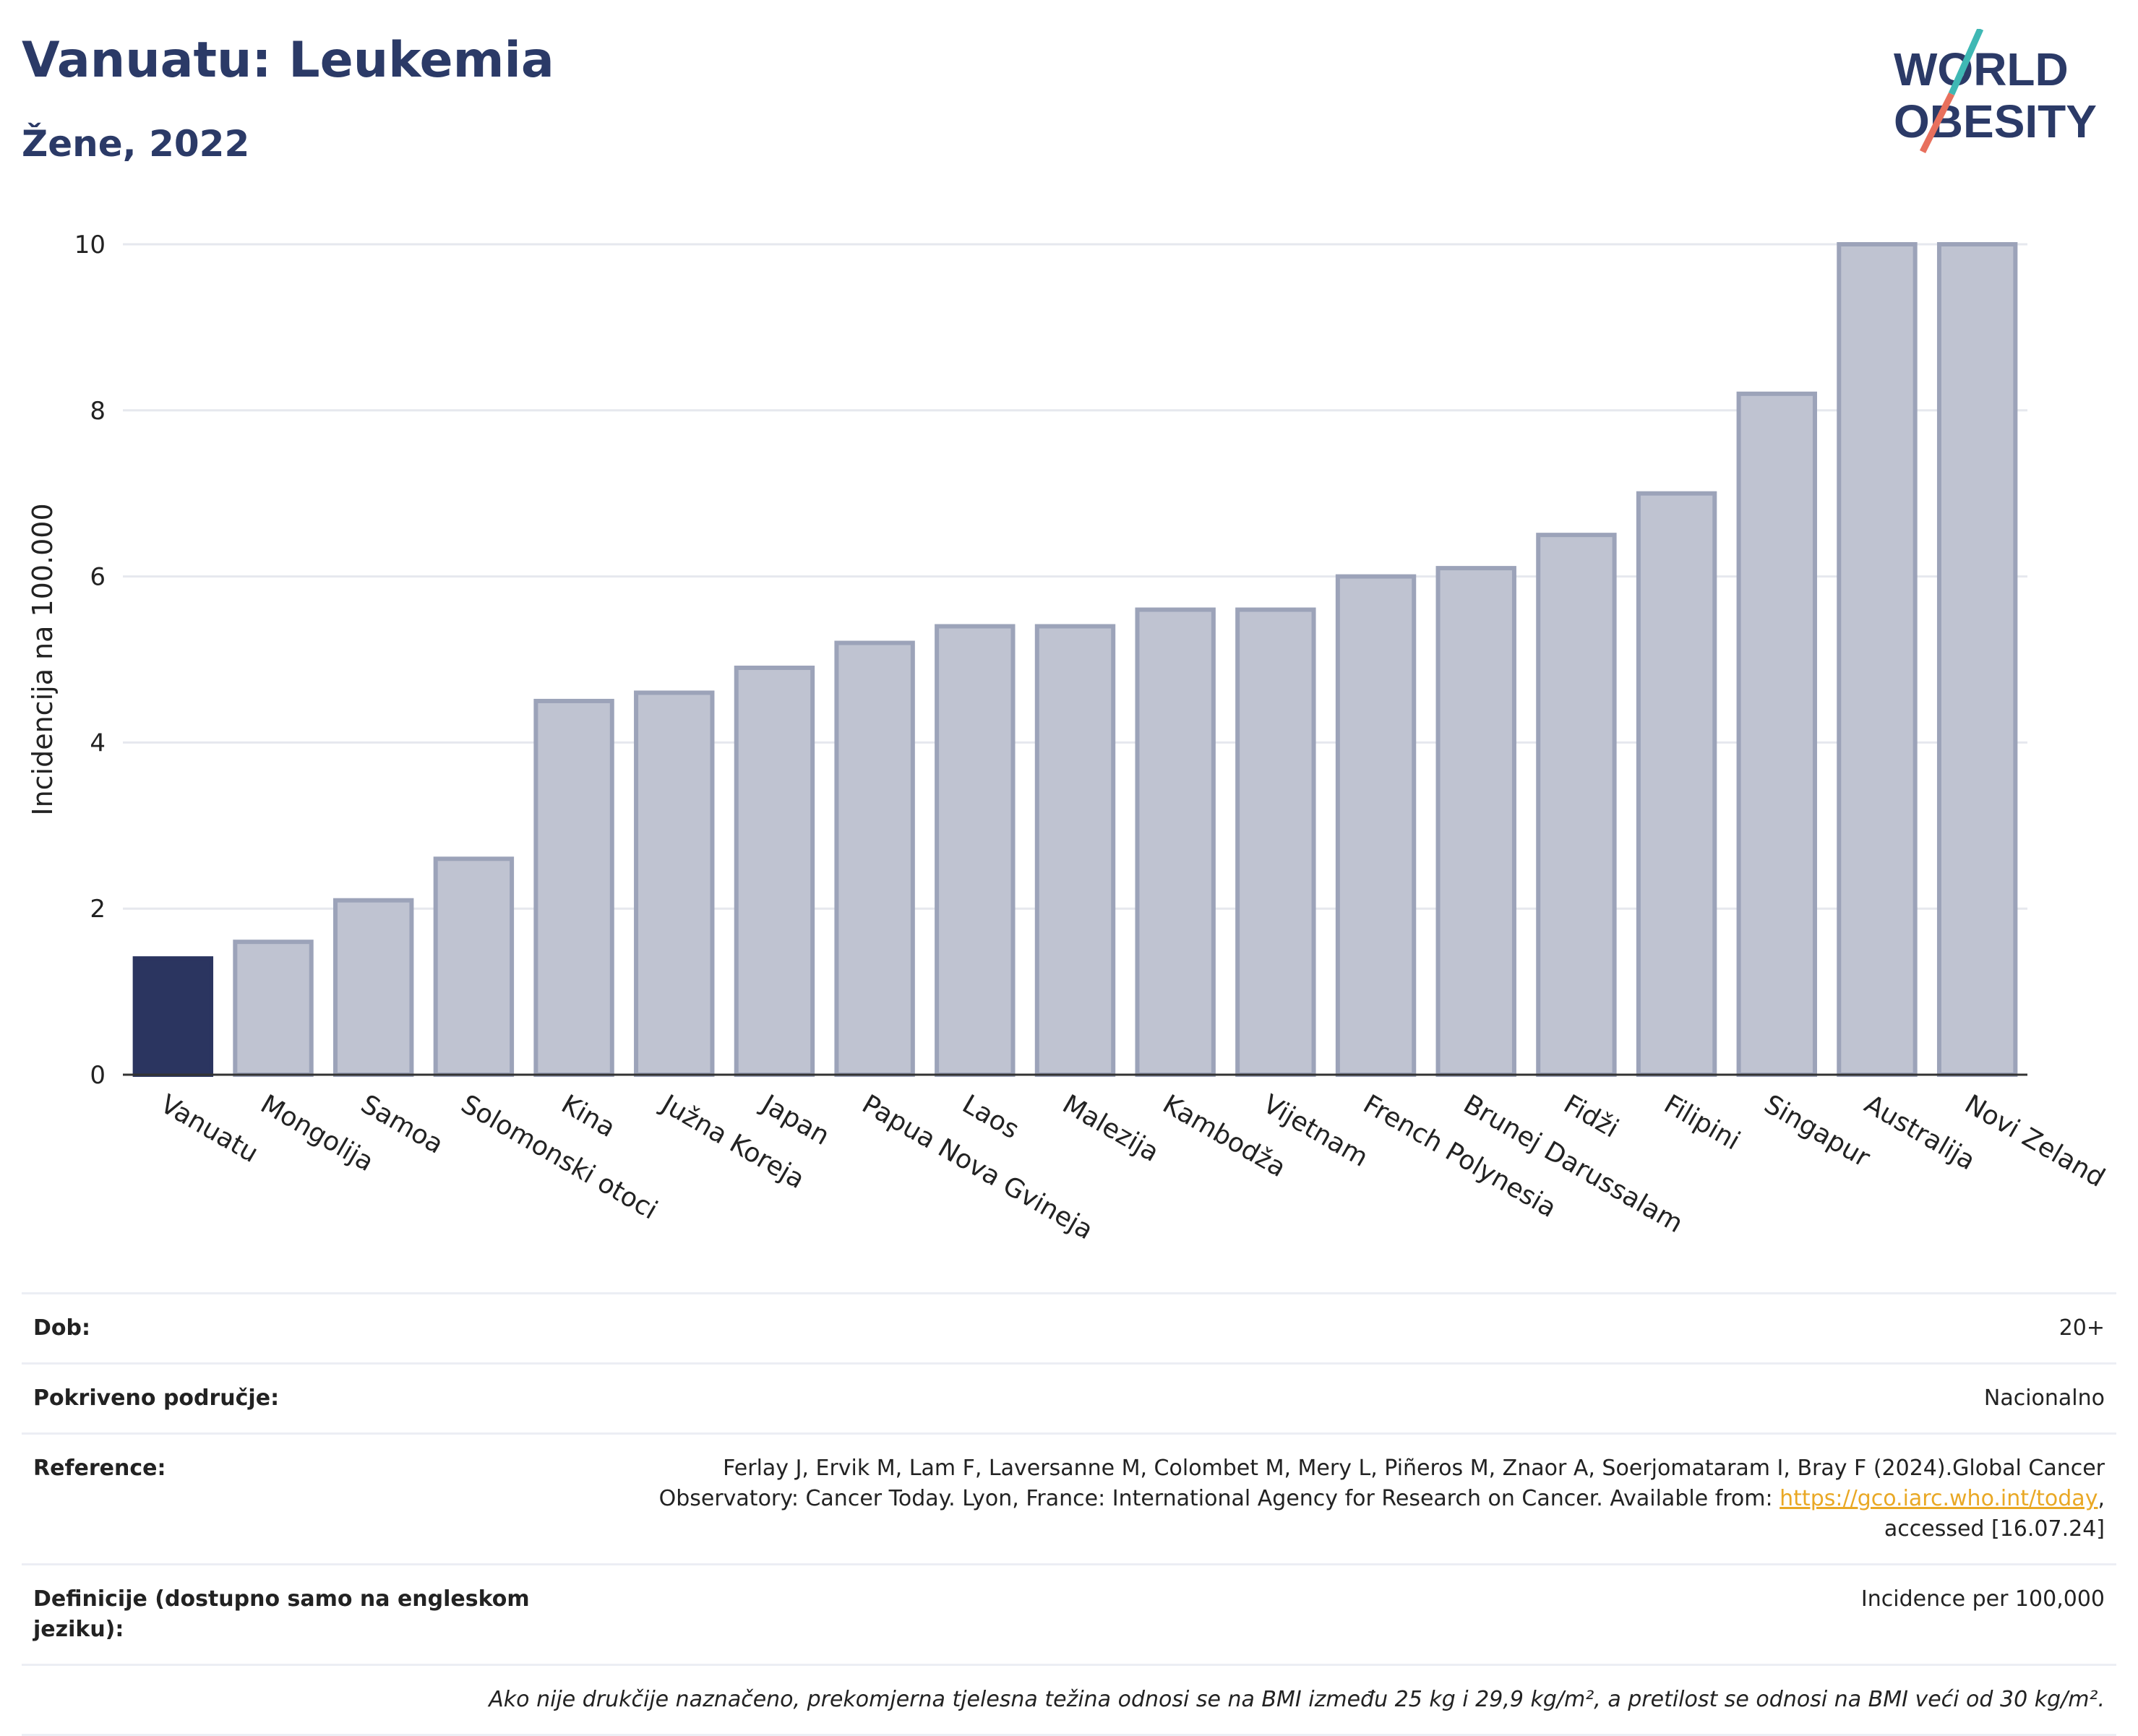 The height and width of the screenshot is (1736, 2138). Describe the element at coordinates (1676, 784) in the screenshot. I see `bar-filipini` at that location.